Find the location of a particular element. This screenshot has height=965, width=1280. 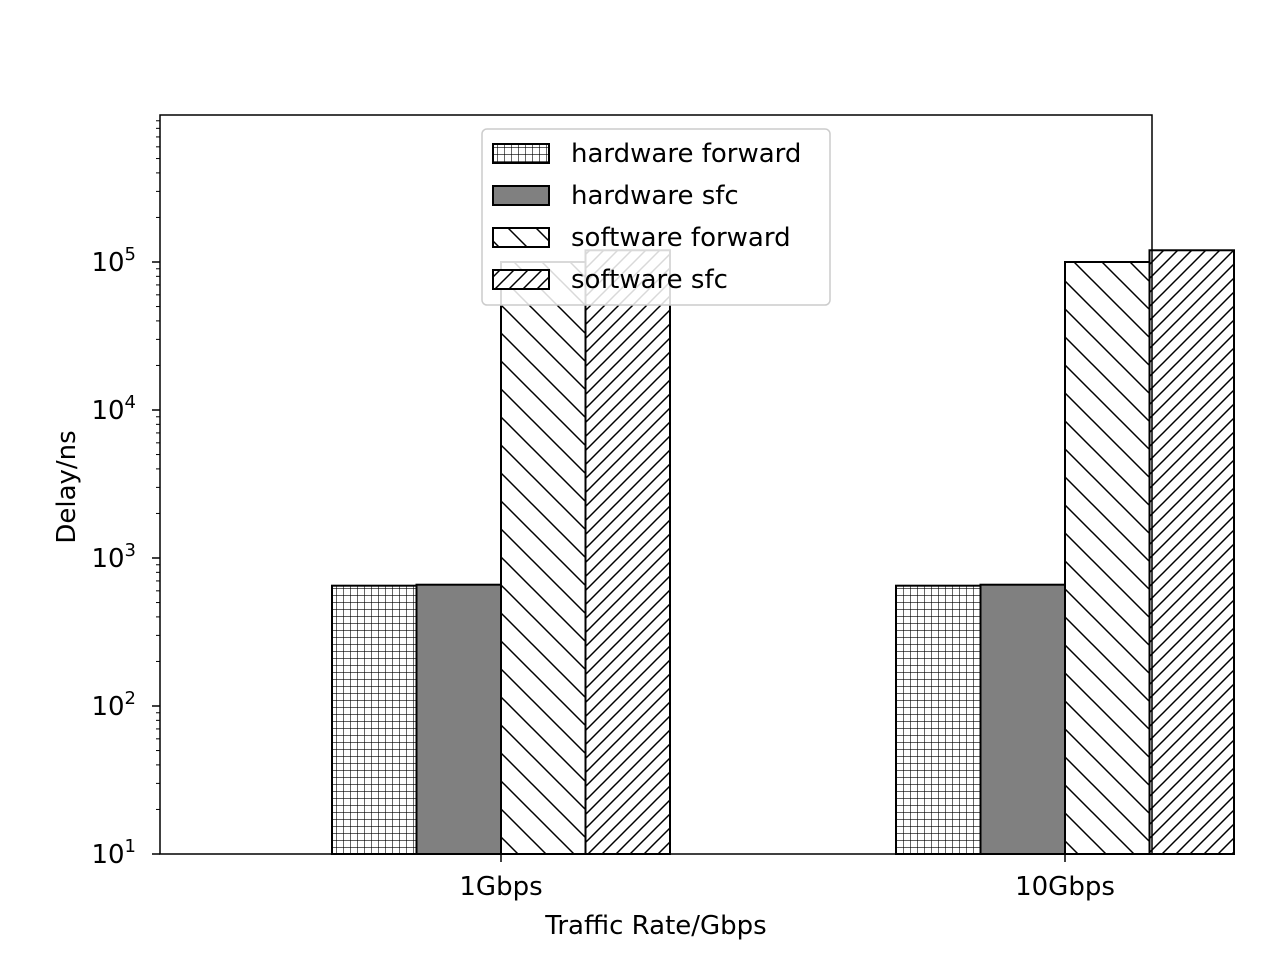

legend-box is located at coordinates (656, 217).